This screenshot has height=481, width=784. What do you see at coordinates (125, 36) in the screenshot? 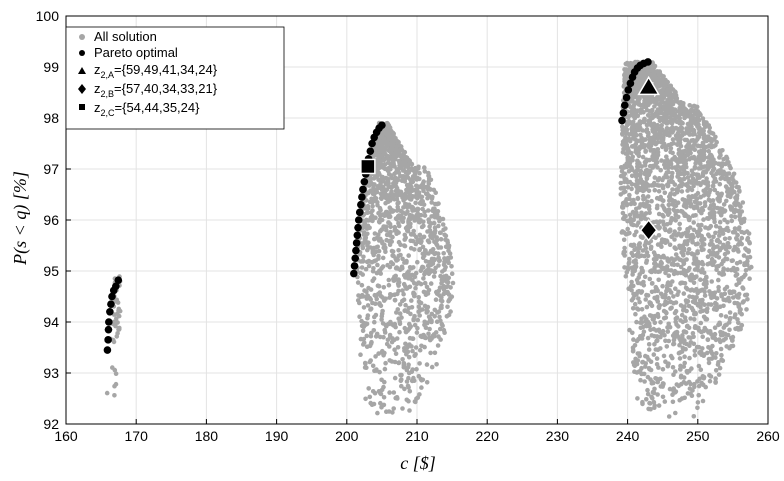
I see `legend-label-all-solution: All solution` at bounding box center [125, 36].